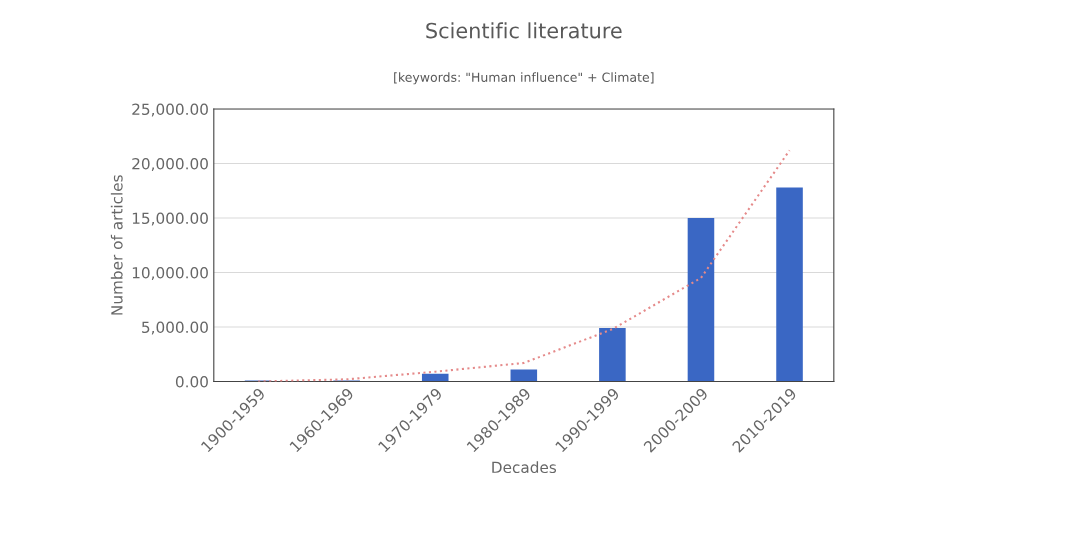 The image size is (1069, 545). Describe the element at coordinates (191, 381) in the screenshot. I see `y-tick-label: 0.00` at that location.